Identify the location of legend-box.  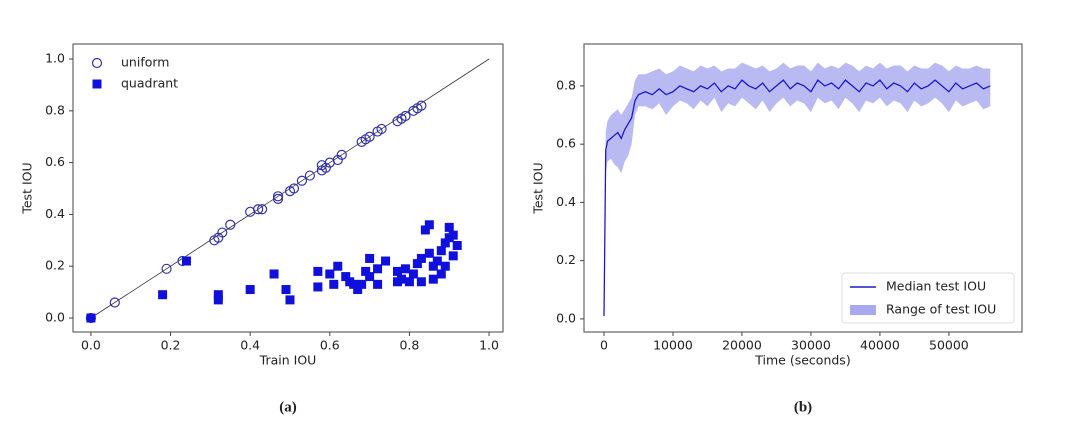
(928, 298).